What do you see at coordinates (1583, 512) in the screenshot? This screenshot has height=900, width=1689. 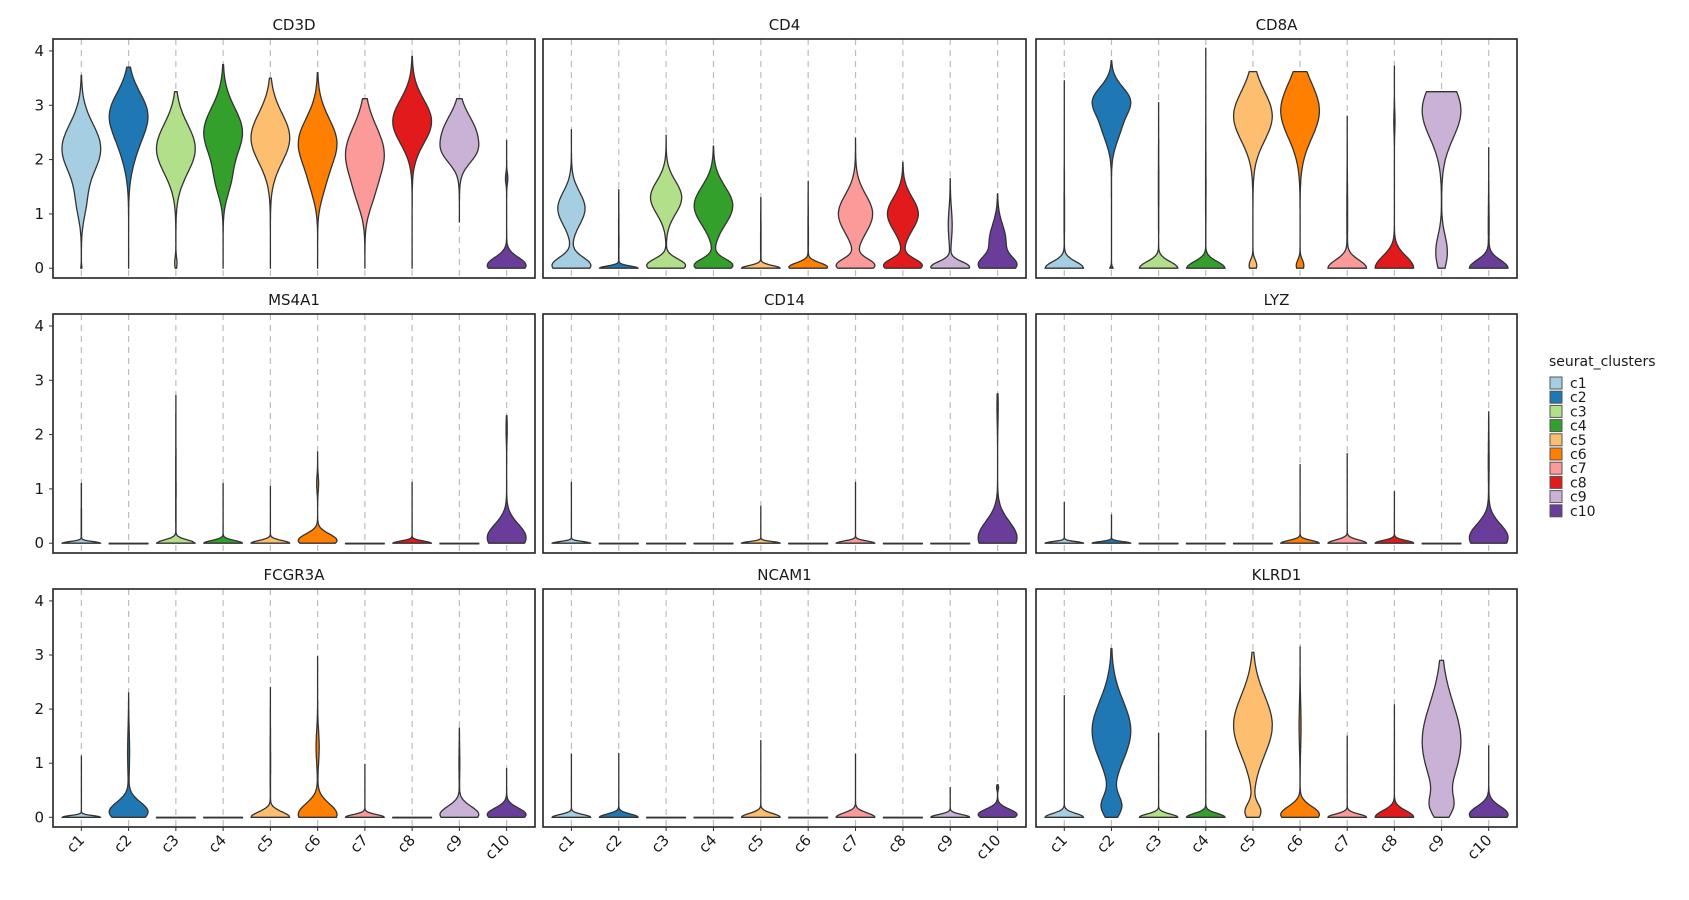 I see `legend-label: c10` at bounding box center [1583, 512].